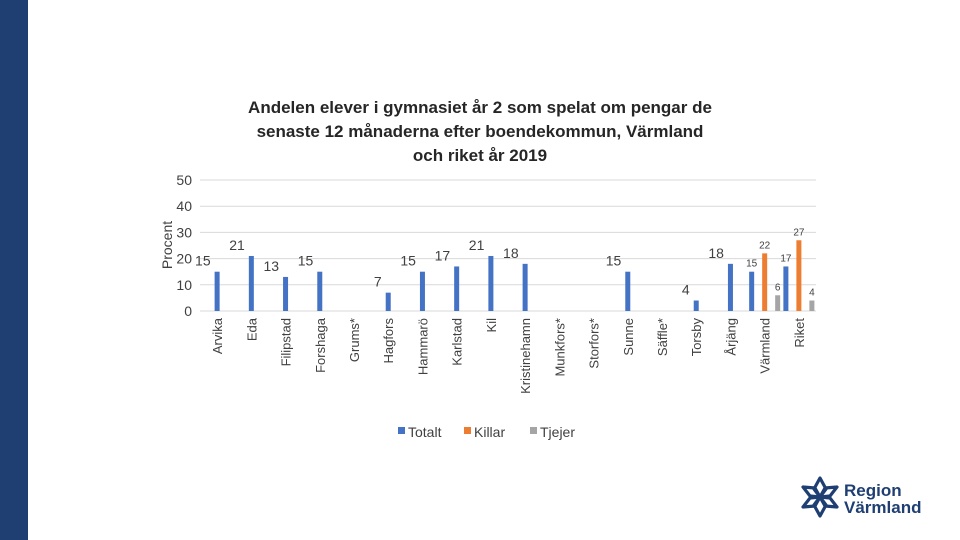 The image size is (960, 540). Describe the element at coordinates (557, 432) in the screenshot. I see `legend-label-tjejer: Tjejer` at that location.